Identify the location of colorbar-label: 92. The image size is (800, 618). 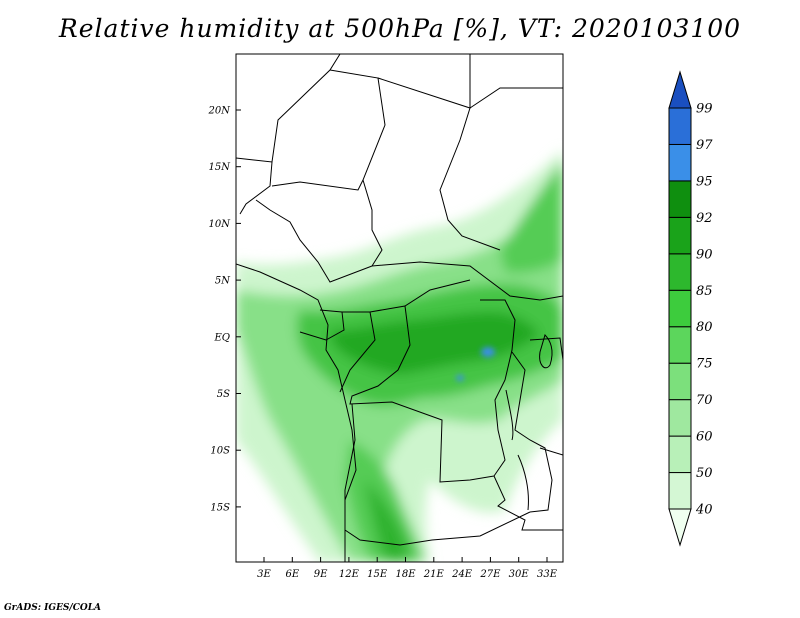
(704, 218).